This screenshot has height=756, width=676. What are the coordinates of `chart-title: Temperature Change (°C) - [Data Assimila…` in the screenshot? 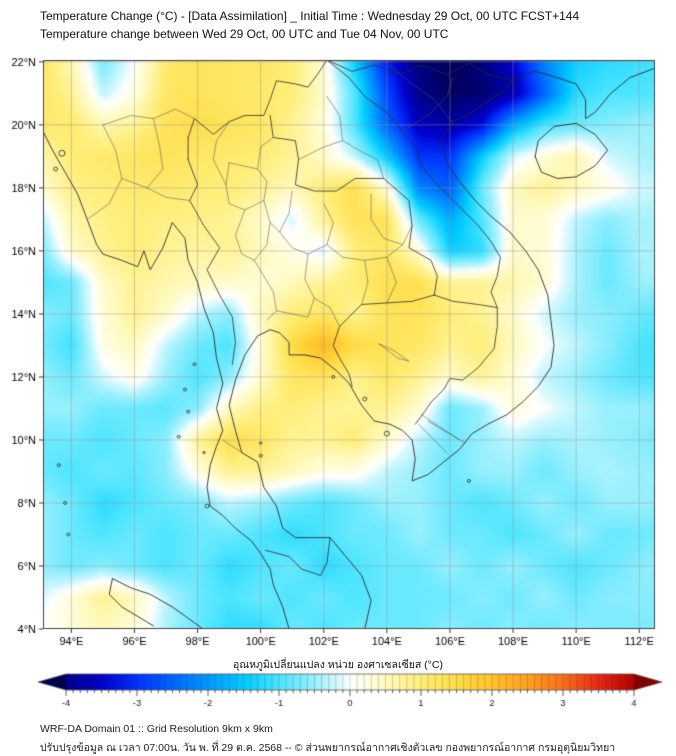 It's located at (310, 16).